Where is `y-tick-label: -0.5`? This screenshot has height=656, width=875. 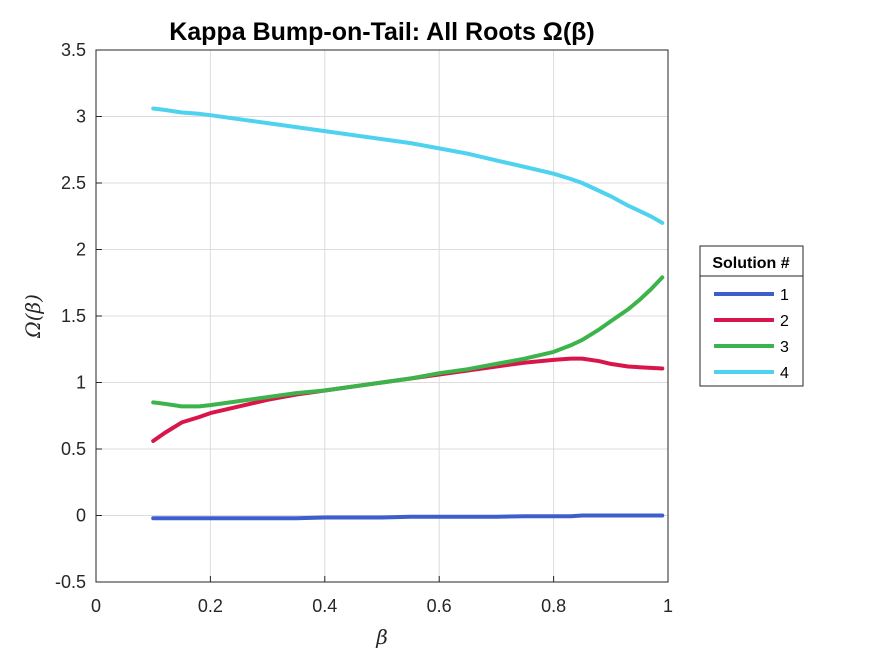
y-tick-label: -0.5 is located at coordinates (70, 582).